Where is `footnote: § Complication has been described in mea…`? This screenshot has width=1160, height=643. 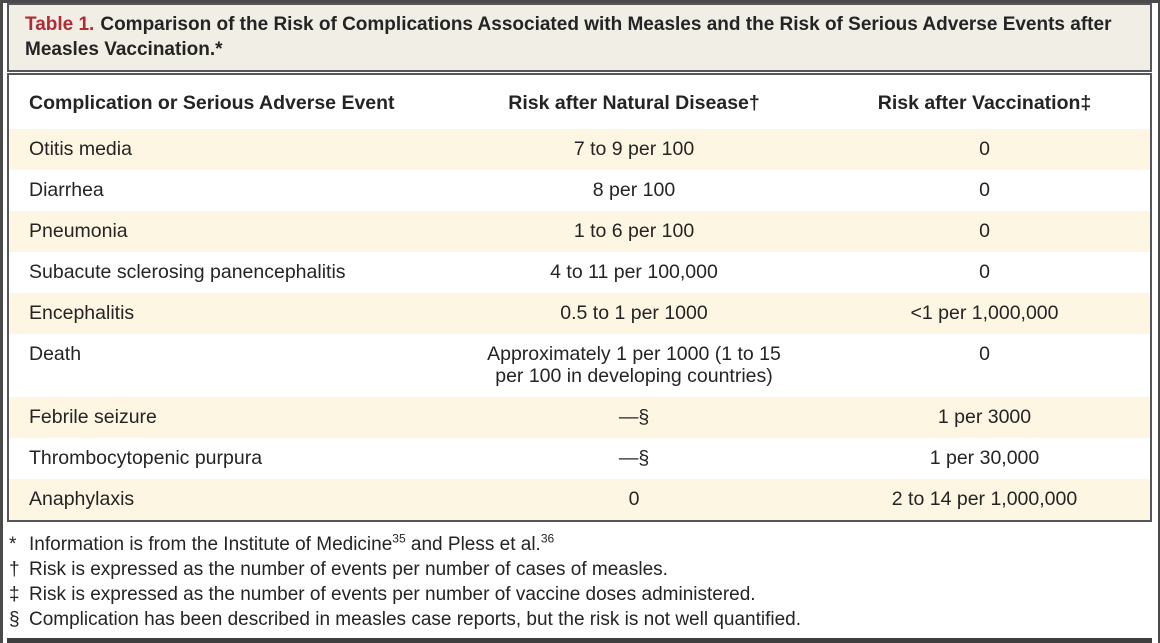 footnote: § Complication has been described in mea… is located at coordinates (580, 619).